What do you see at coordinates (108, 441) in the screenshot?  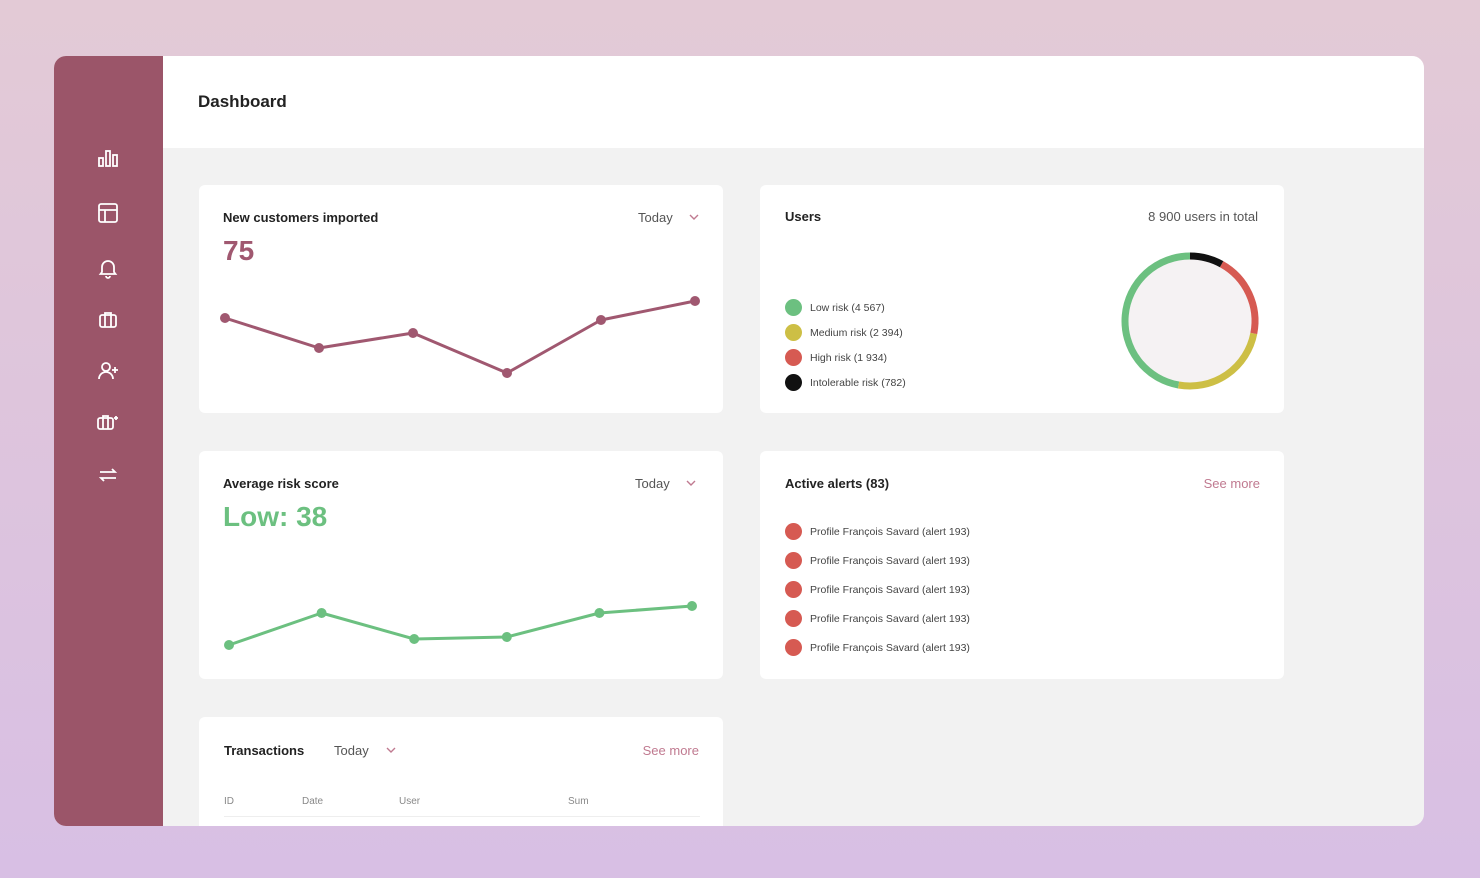 I see `sidebar` at bounding box center [108, 441].